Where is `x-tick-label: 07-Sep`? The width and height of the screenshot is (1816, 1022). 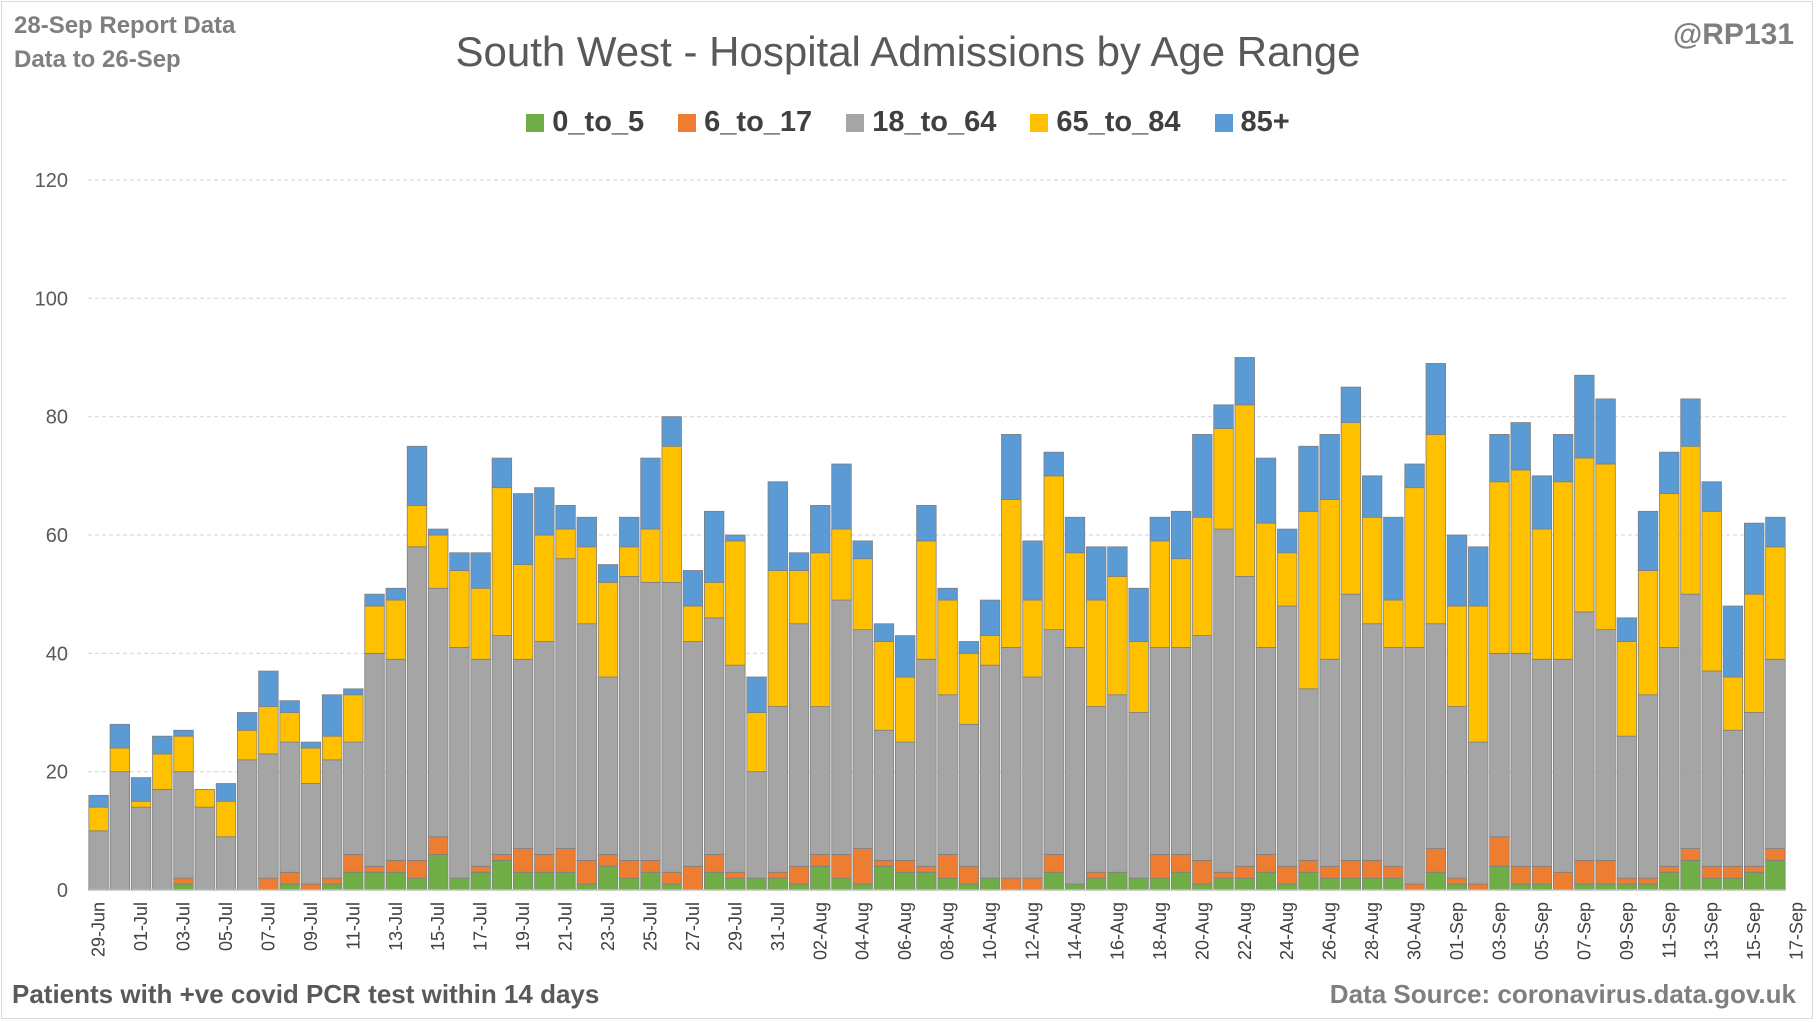 x-tick-label: 07-Sep is located at coordinates (1584, 931).